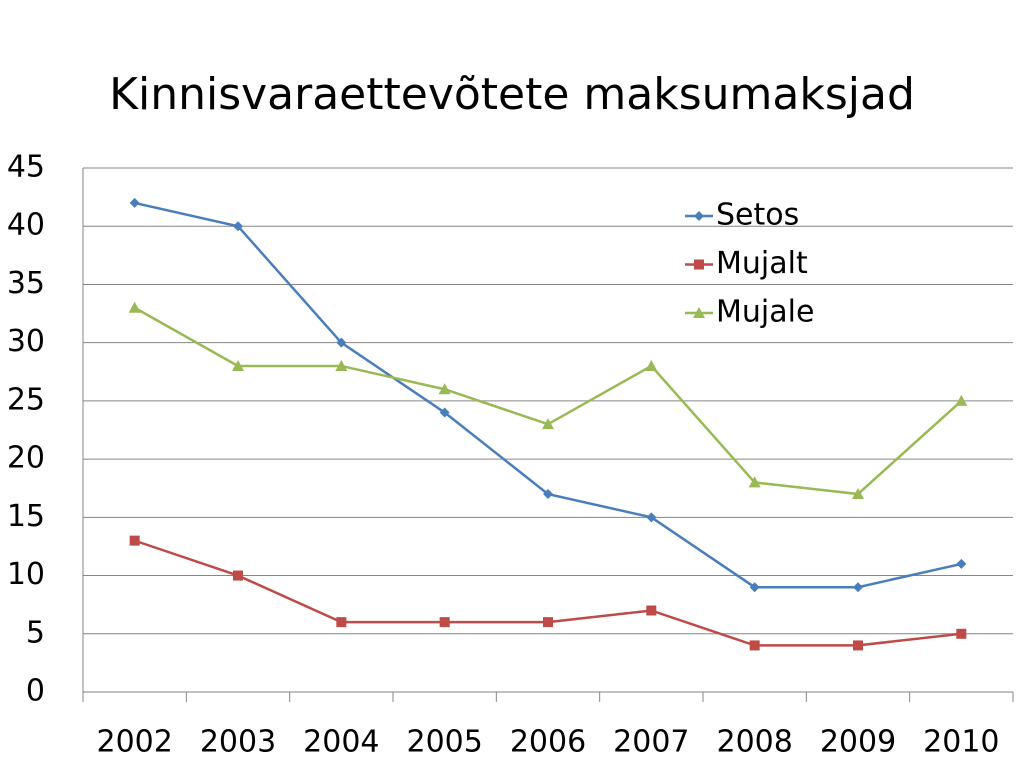 The image size is (1024, 768). I want to click on x-tick-label: 2002, so click(134, 742).